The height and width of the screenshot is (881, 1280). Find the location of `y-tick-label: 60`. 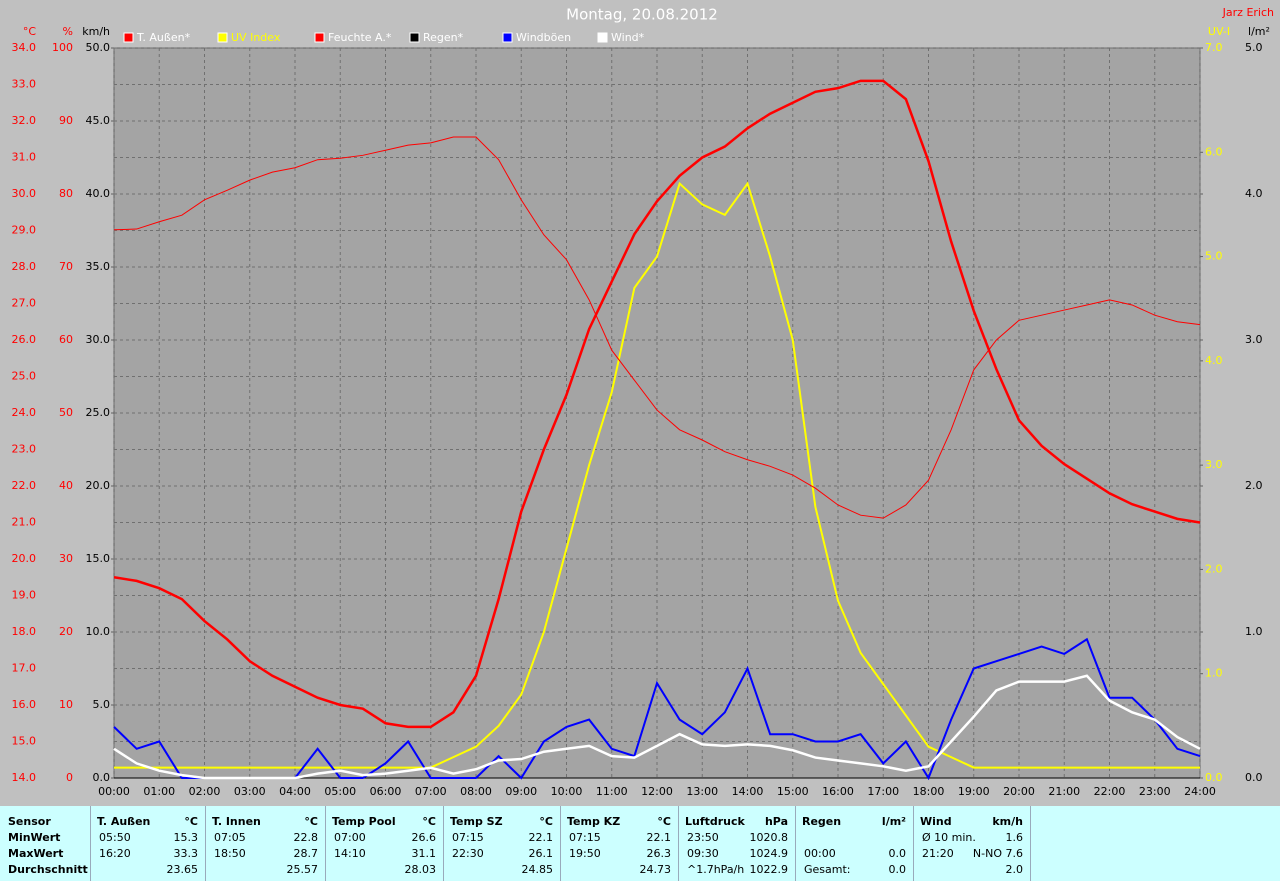

y-tick-label: 60 is located at coordinates (66, 339).